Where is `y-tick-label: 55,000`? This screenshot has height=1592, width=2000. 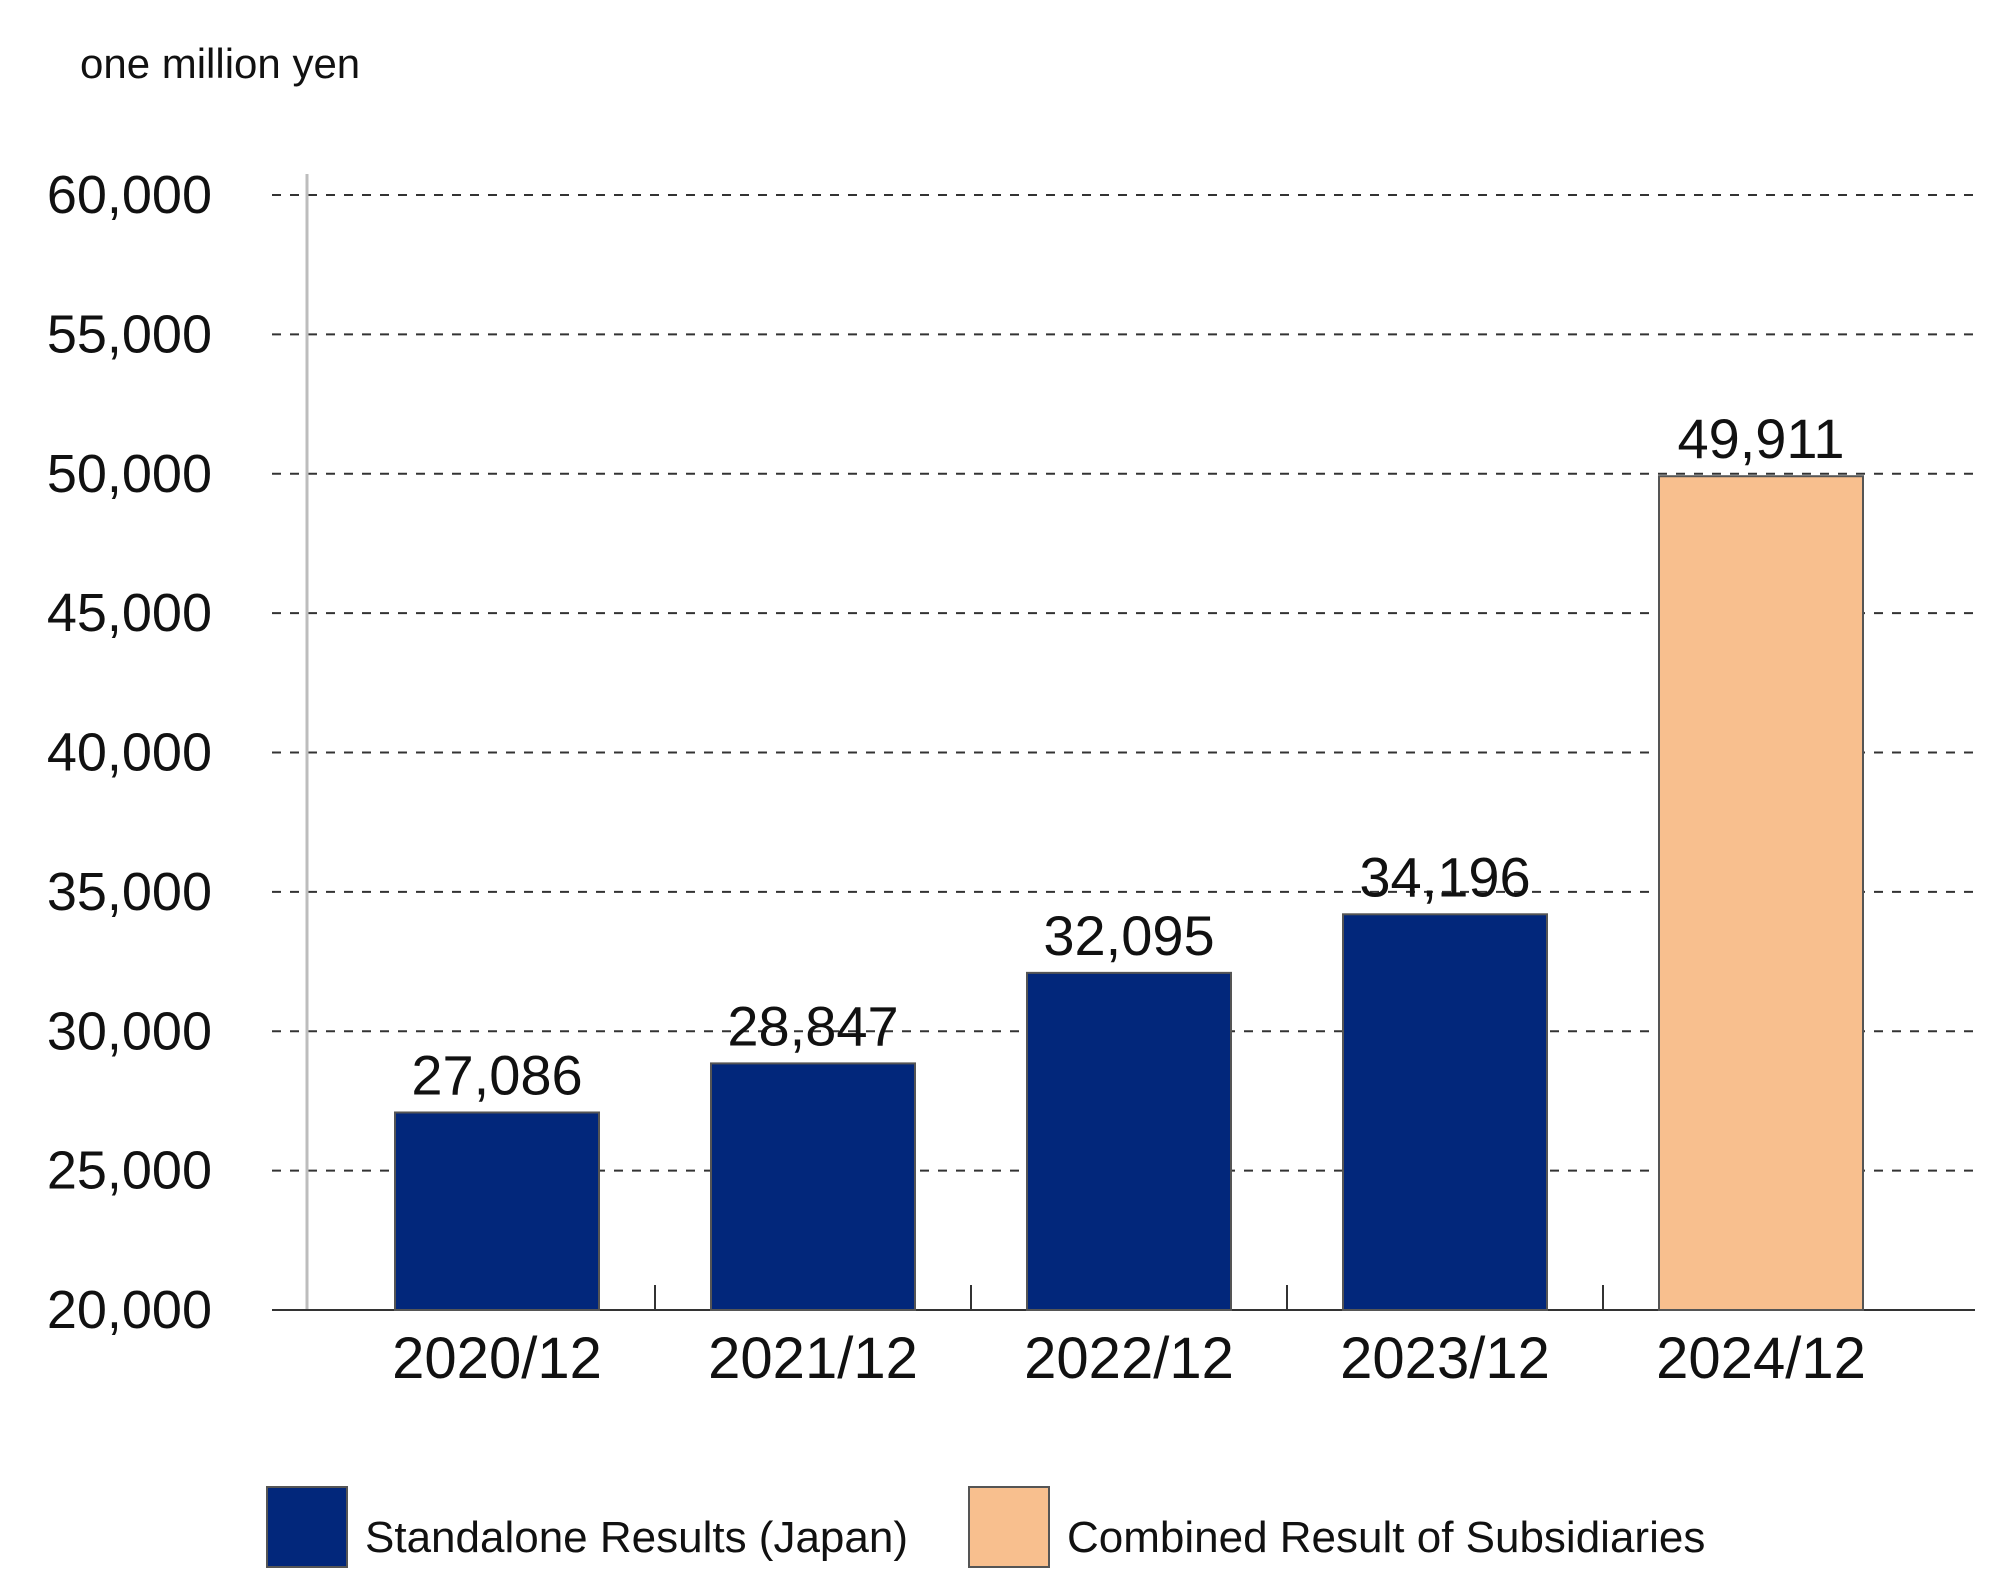 y-tick-label: 55,000 is located at coordinates (129, 334).